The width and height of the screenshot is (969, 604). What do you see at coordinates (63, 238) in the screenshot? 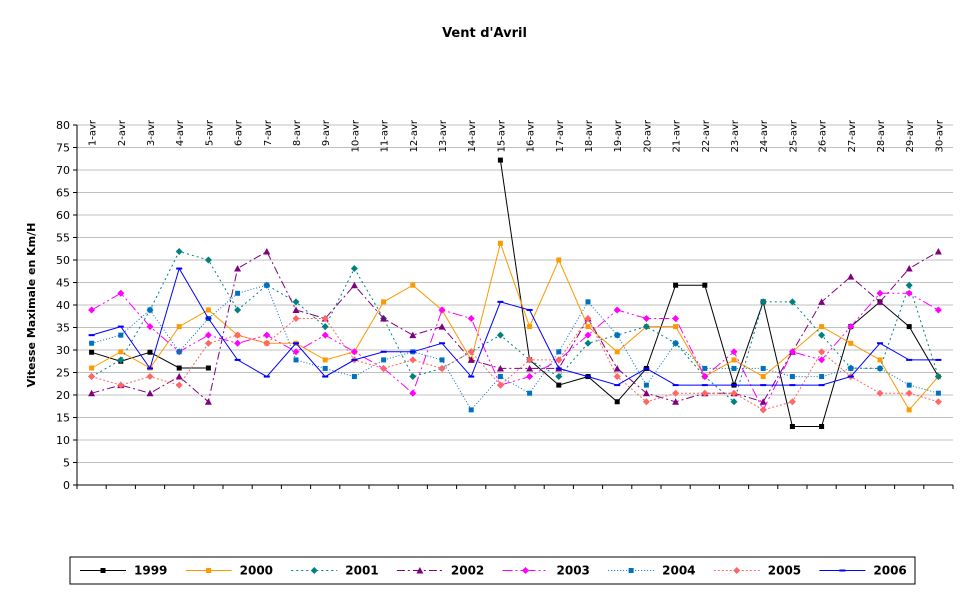
I see `y-tick-label: 55` at bounding box center [63, 238].